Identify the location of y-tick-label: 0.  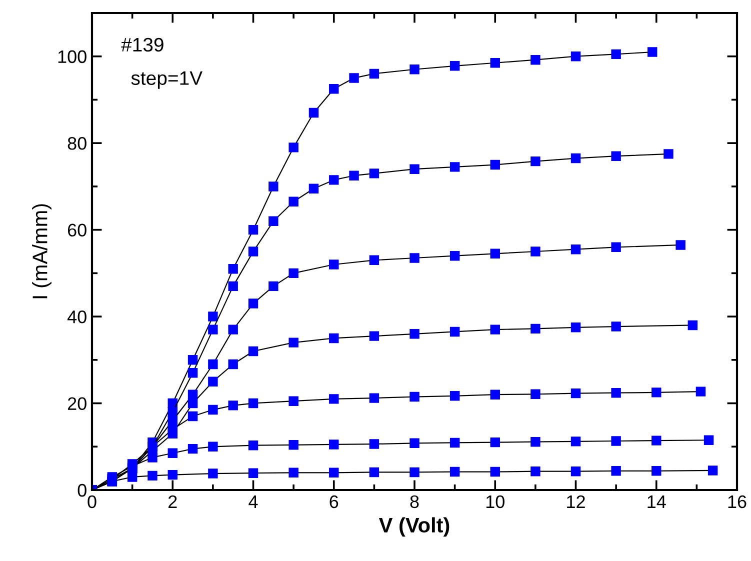
(82, 490).